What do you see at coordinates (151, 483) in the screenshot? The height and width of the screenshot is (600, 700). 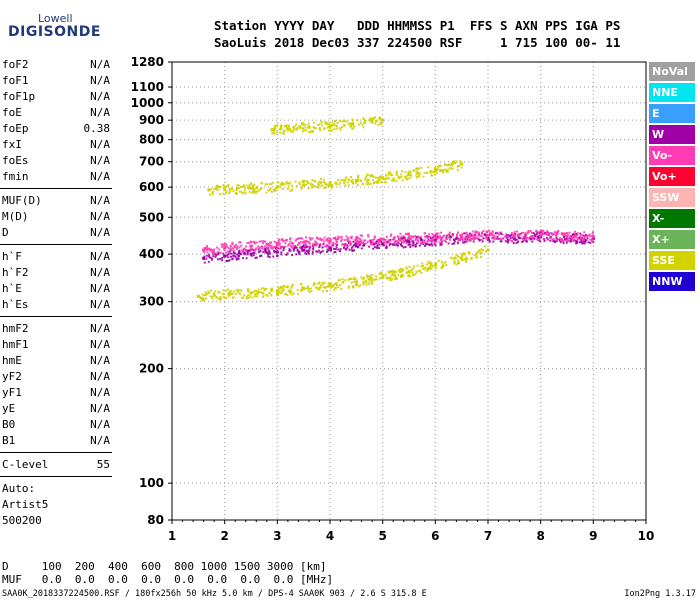 I see `y-tick-label: 100` at bounding box center [151, 483].